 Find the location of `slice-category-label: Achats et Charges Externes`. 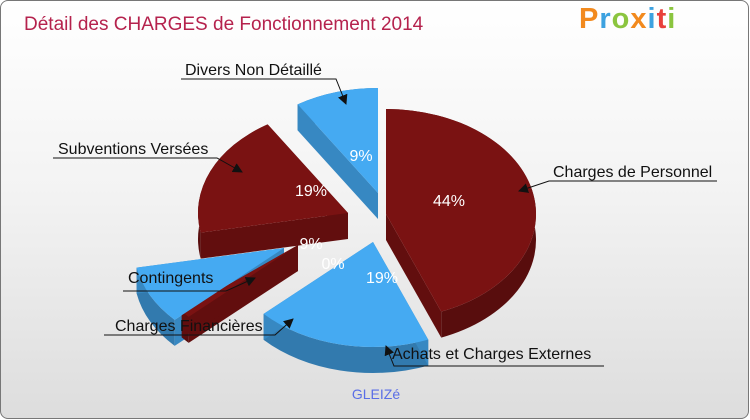

slice-category-label: Achats et Charges Externes is located at coordinates (491, 354).